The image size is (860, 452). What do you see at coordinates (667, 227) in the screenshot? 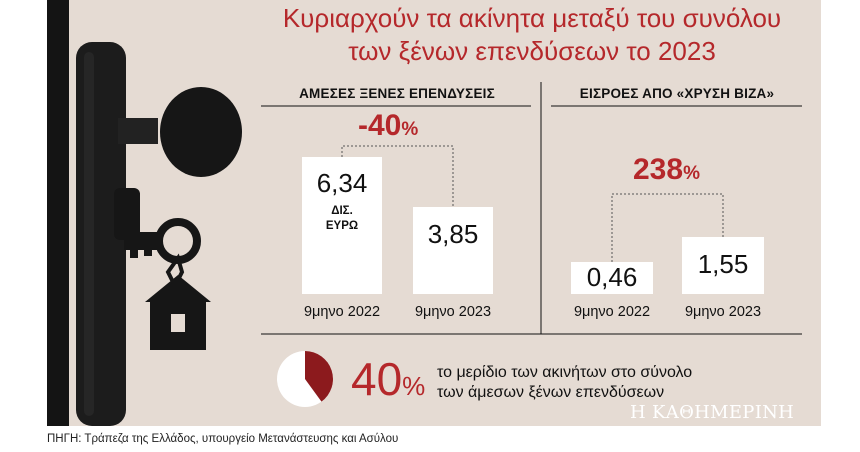
I see `visa-change-bracket` at bounding box center [667, 227].